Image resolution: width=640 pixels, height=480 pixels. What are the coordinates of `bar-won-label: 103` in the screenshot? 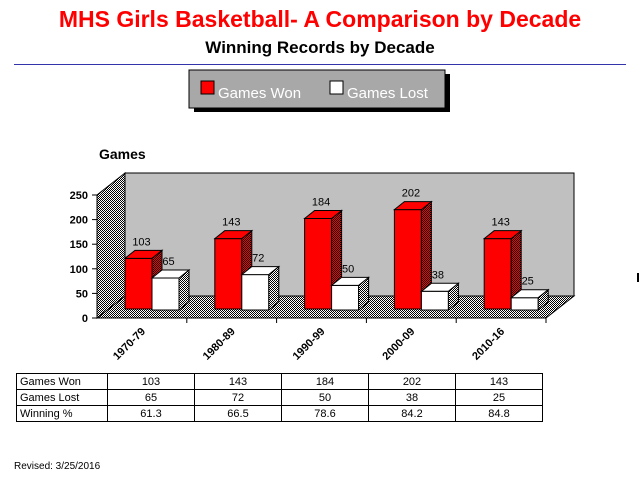 It's located at (141, 242).